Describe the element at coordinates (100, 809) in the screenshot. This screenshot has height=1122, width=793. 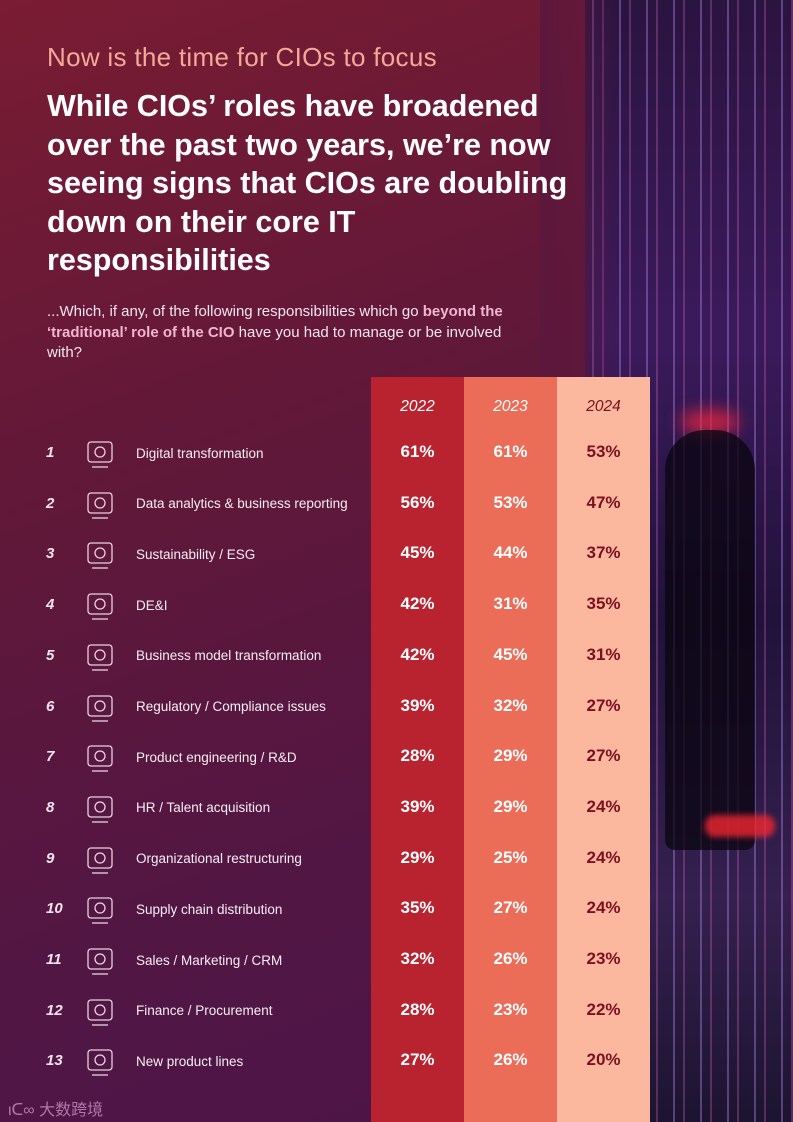
I see `hands-people-icon` at that location.